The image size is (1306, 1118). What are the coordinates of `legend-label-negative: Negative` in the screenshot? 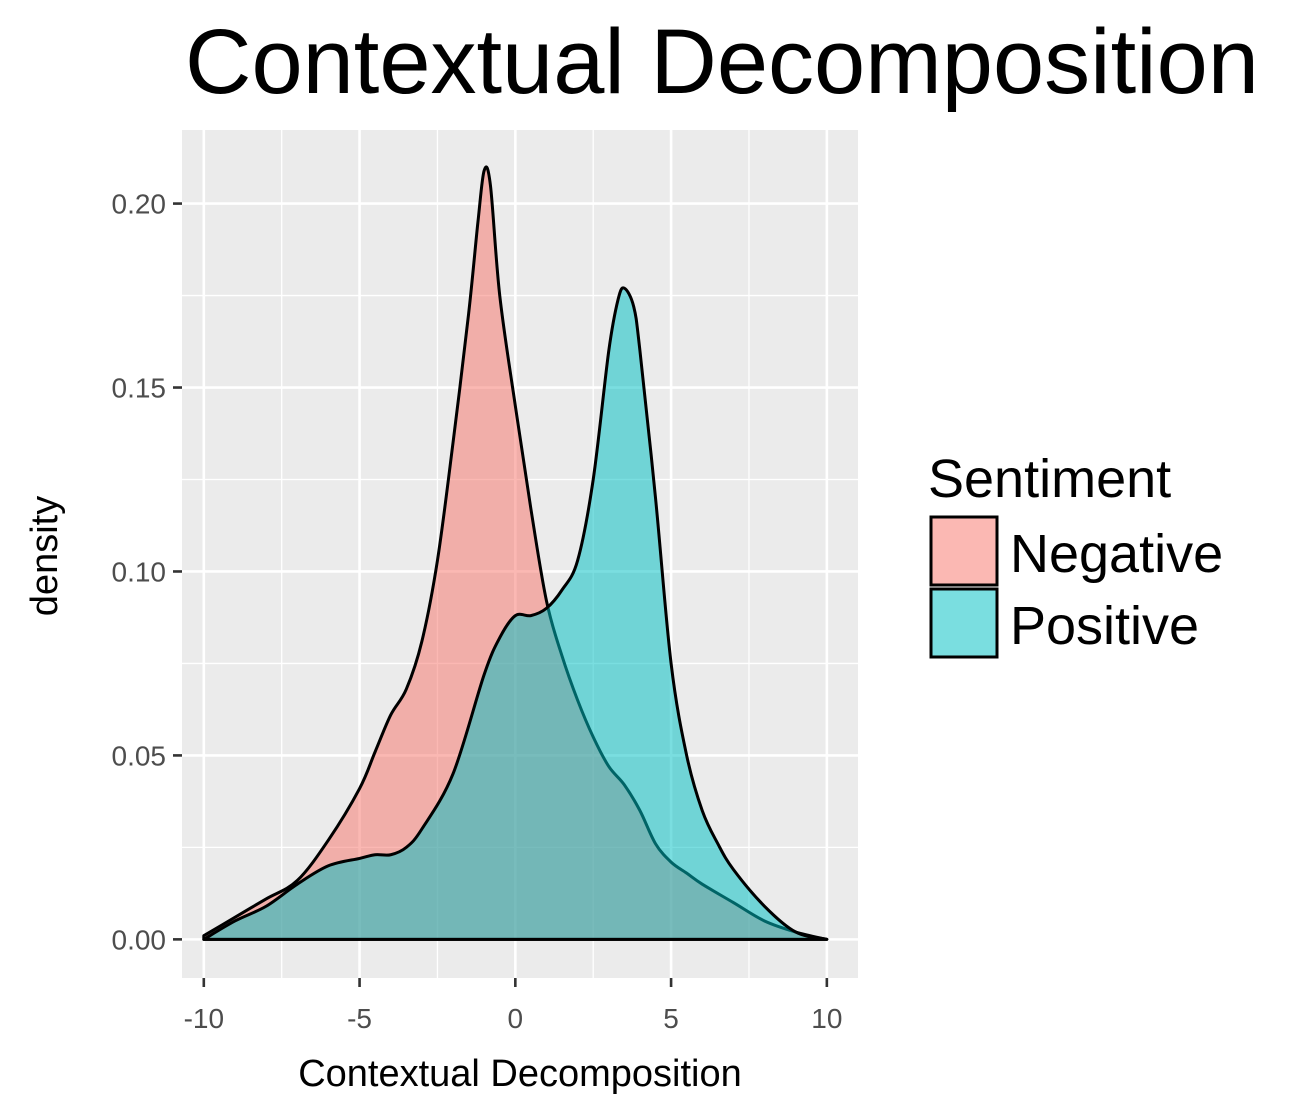 It's located at (1116, 554).